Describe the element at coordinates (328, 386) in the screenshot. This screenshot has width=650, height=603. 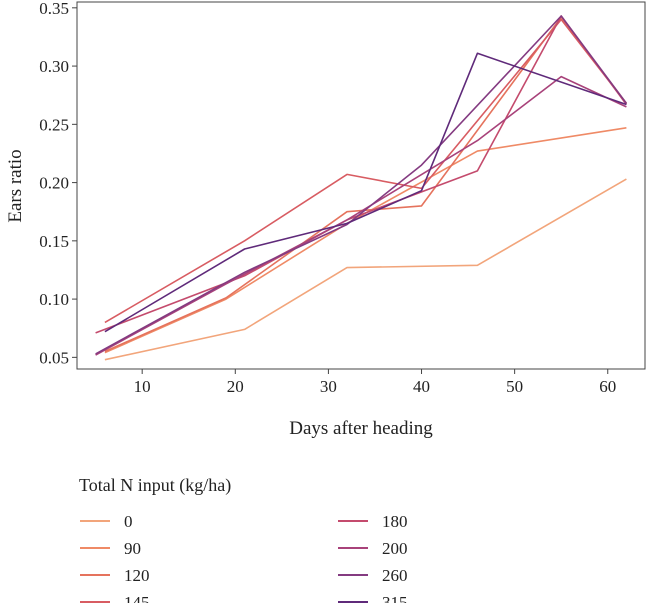
I see `x-tick-label: 30` at that location.